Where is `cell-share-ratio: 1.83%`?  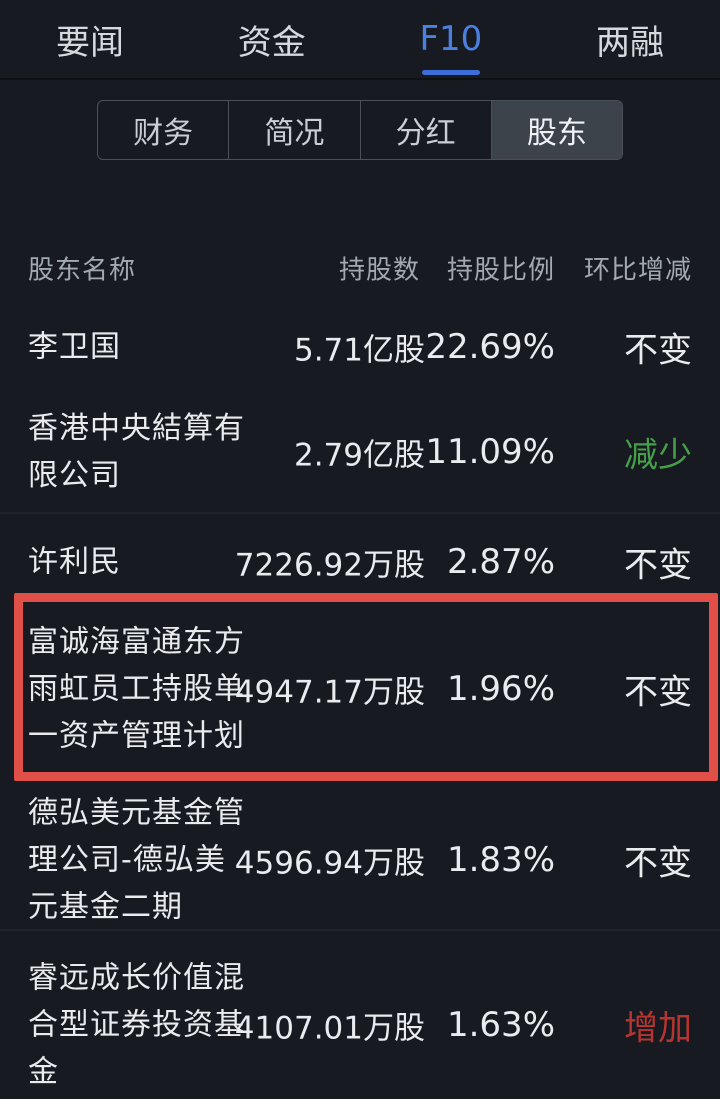 cell-share-ratio: 1.83% is located at coordinates (500, 859).